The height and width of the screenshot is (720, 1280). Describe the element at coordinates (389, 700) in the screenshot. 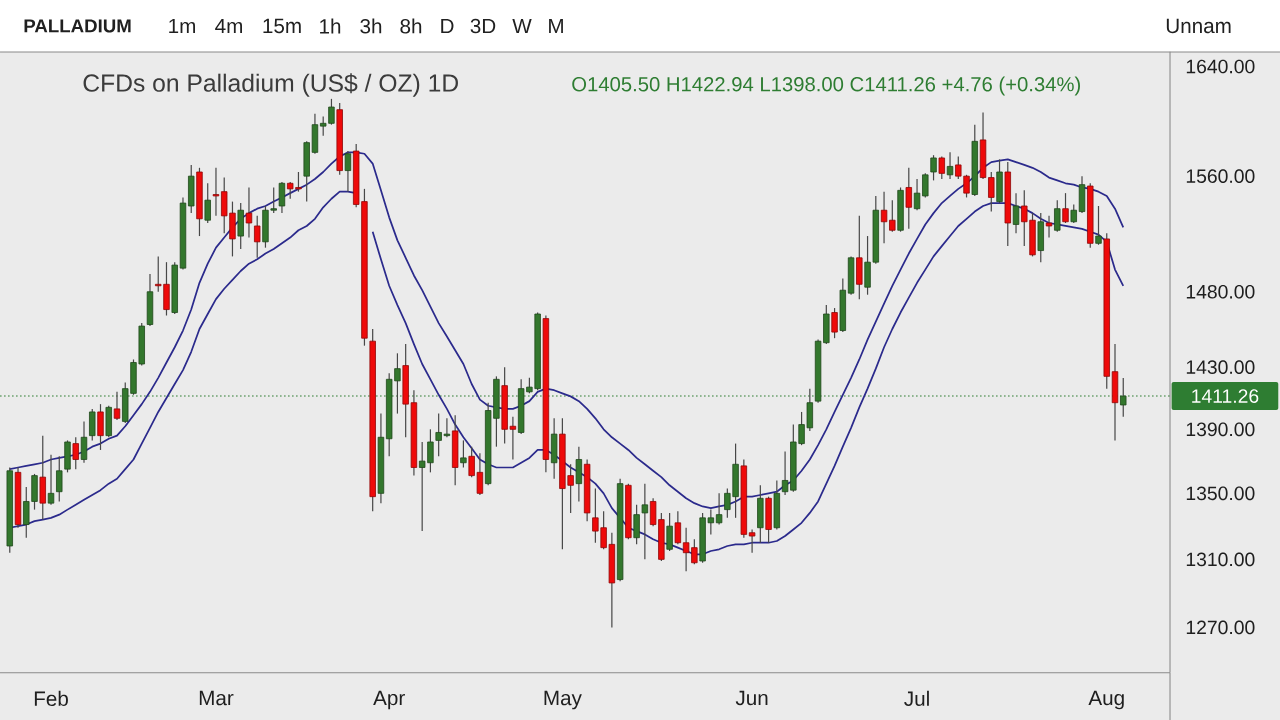

I see `x-tick-label: Apr` at that location.